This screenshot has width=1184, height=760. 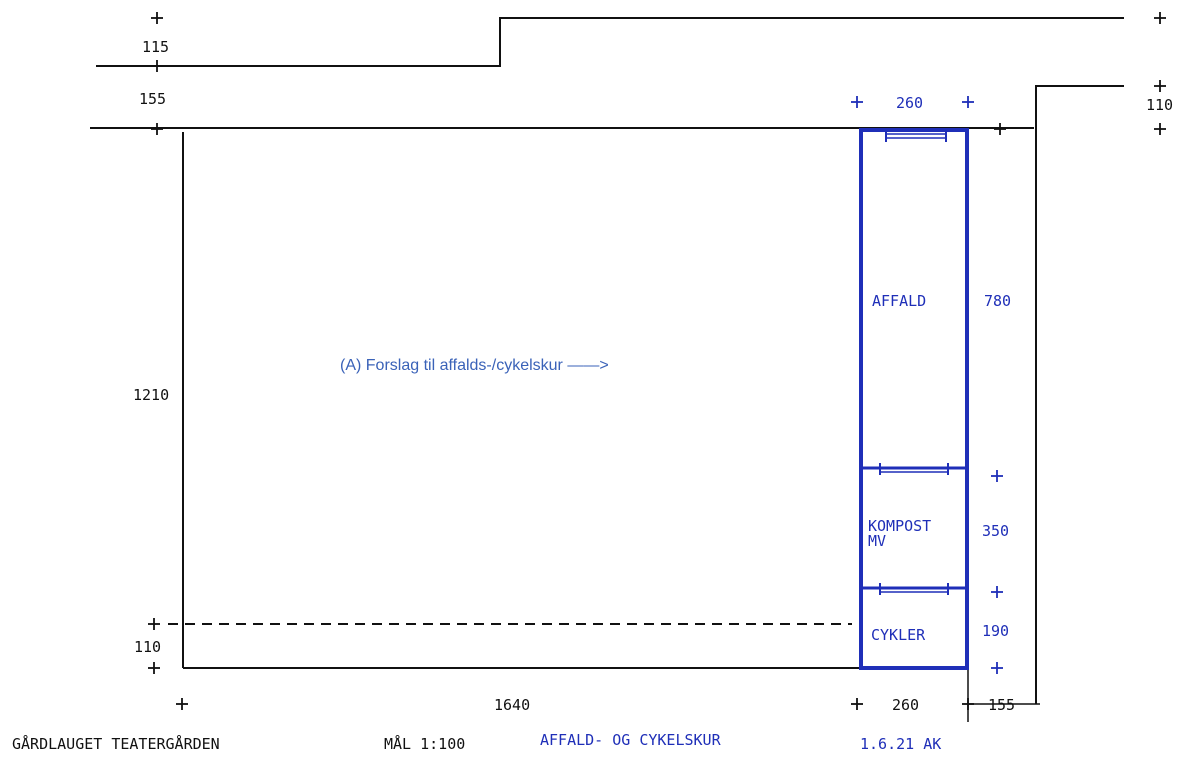 I want to click on dim-height-total: 1210, so click(x=151, y=395).